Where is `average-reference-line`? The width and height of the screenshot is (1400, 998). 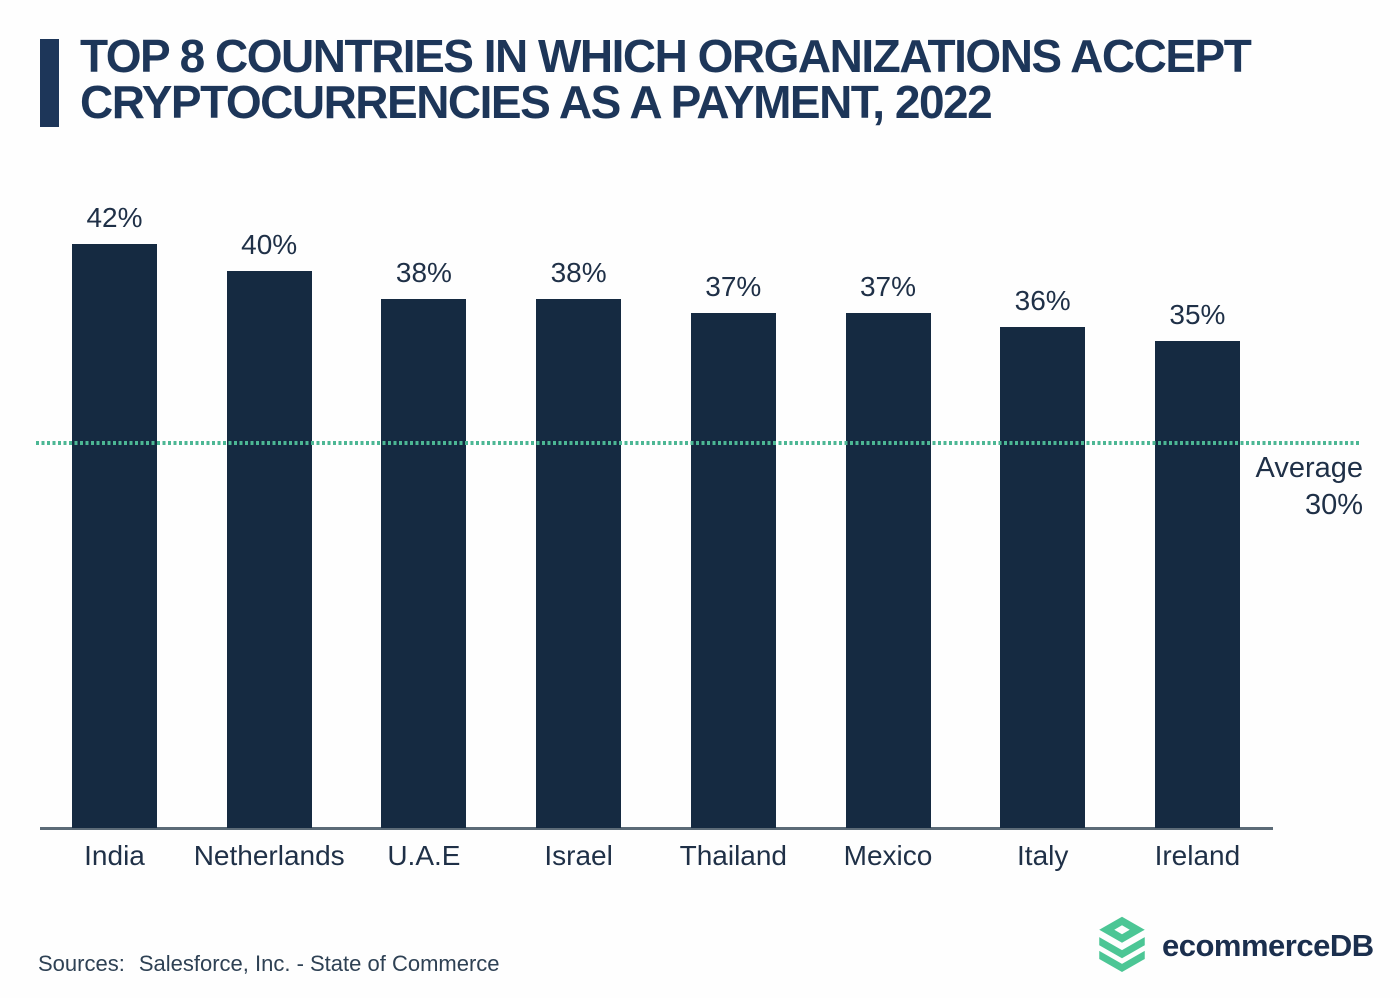
average-reference-line is located at coordinates (698, 443).